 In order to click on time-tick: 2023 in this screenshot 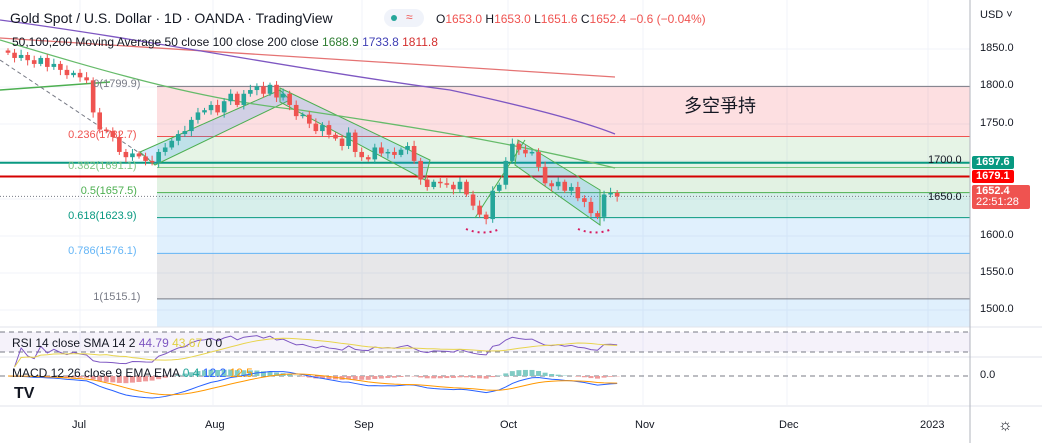, I will do `click(932, 425)`.